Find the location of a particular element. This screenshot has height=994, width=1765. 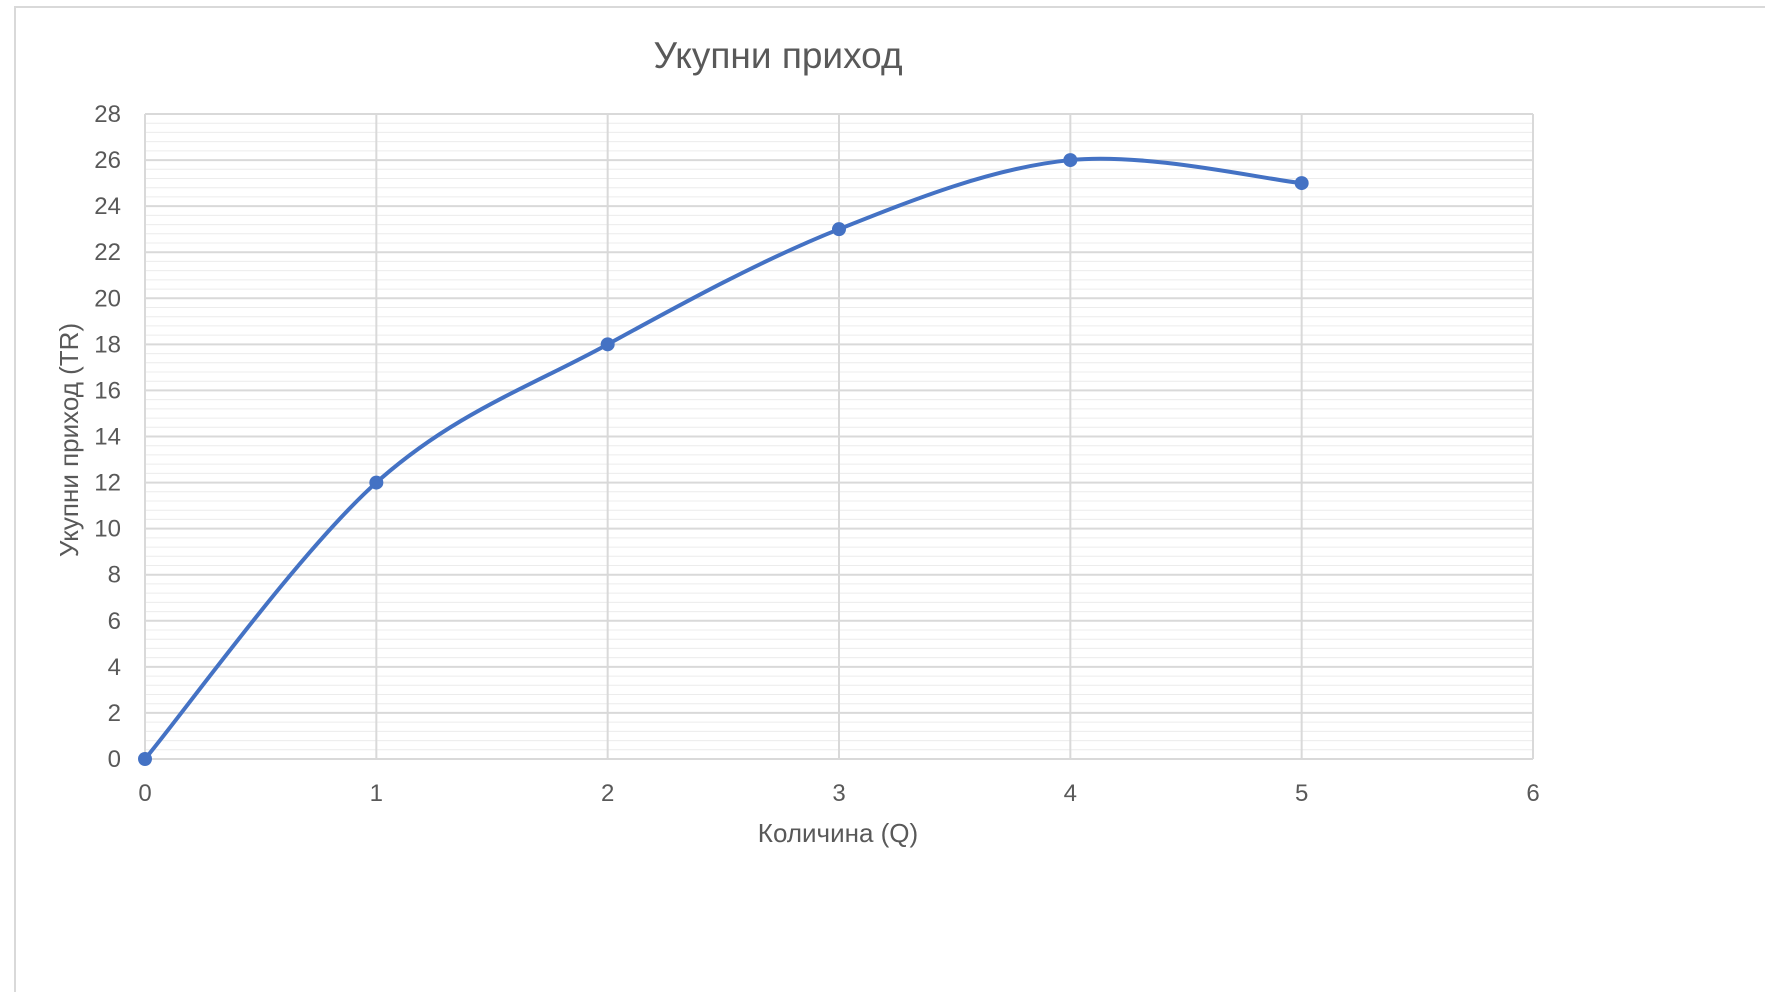

y-tick-label: 22 is located at coordinates (107, 252).